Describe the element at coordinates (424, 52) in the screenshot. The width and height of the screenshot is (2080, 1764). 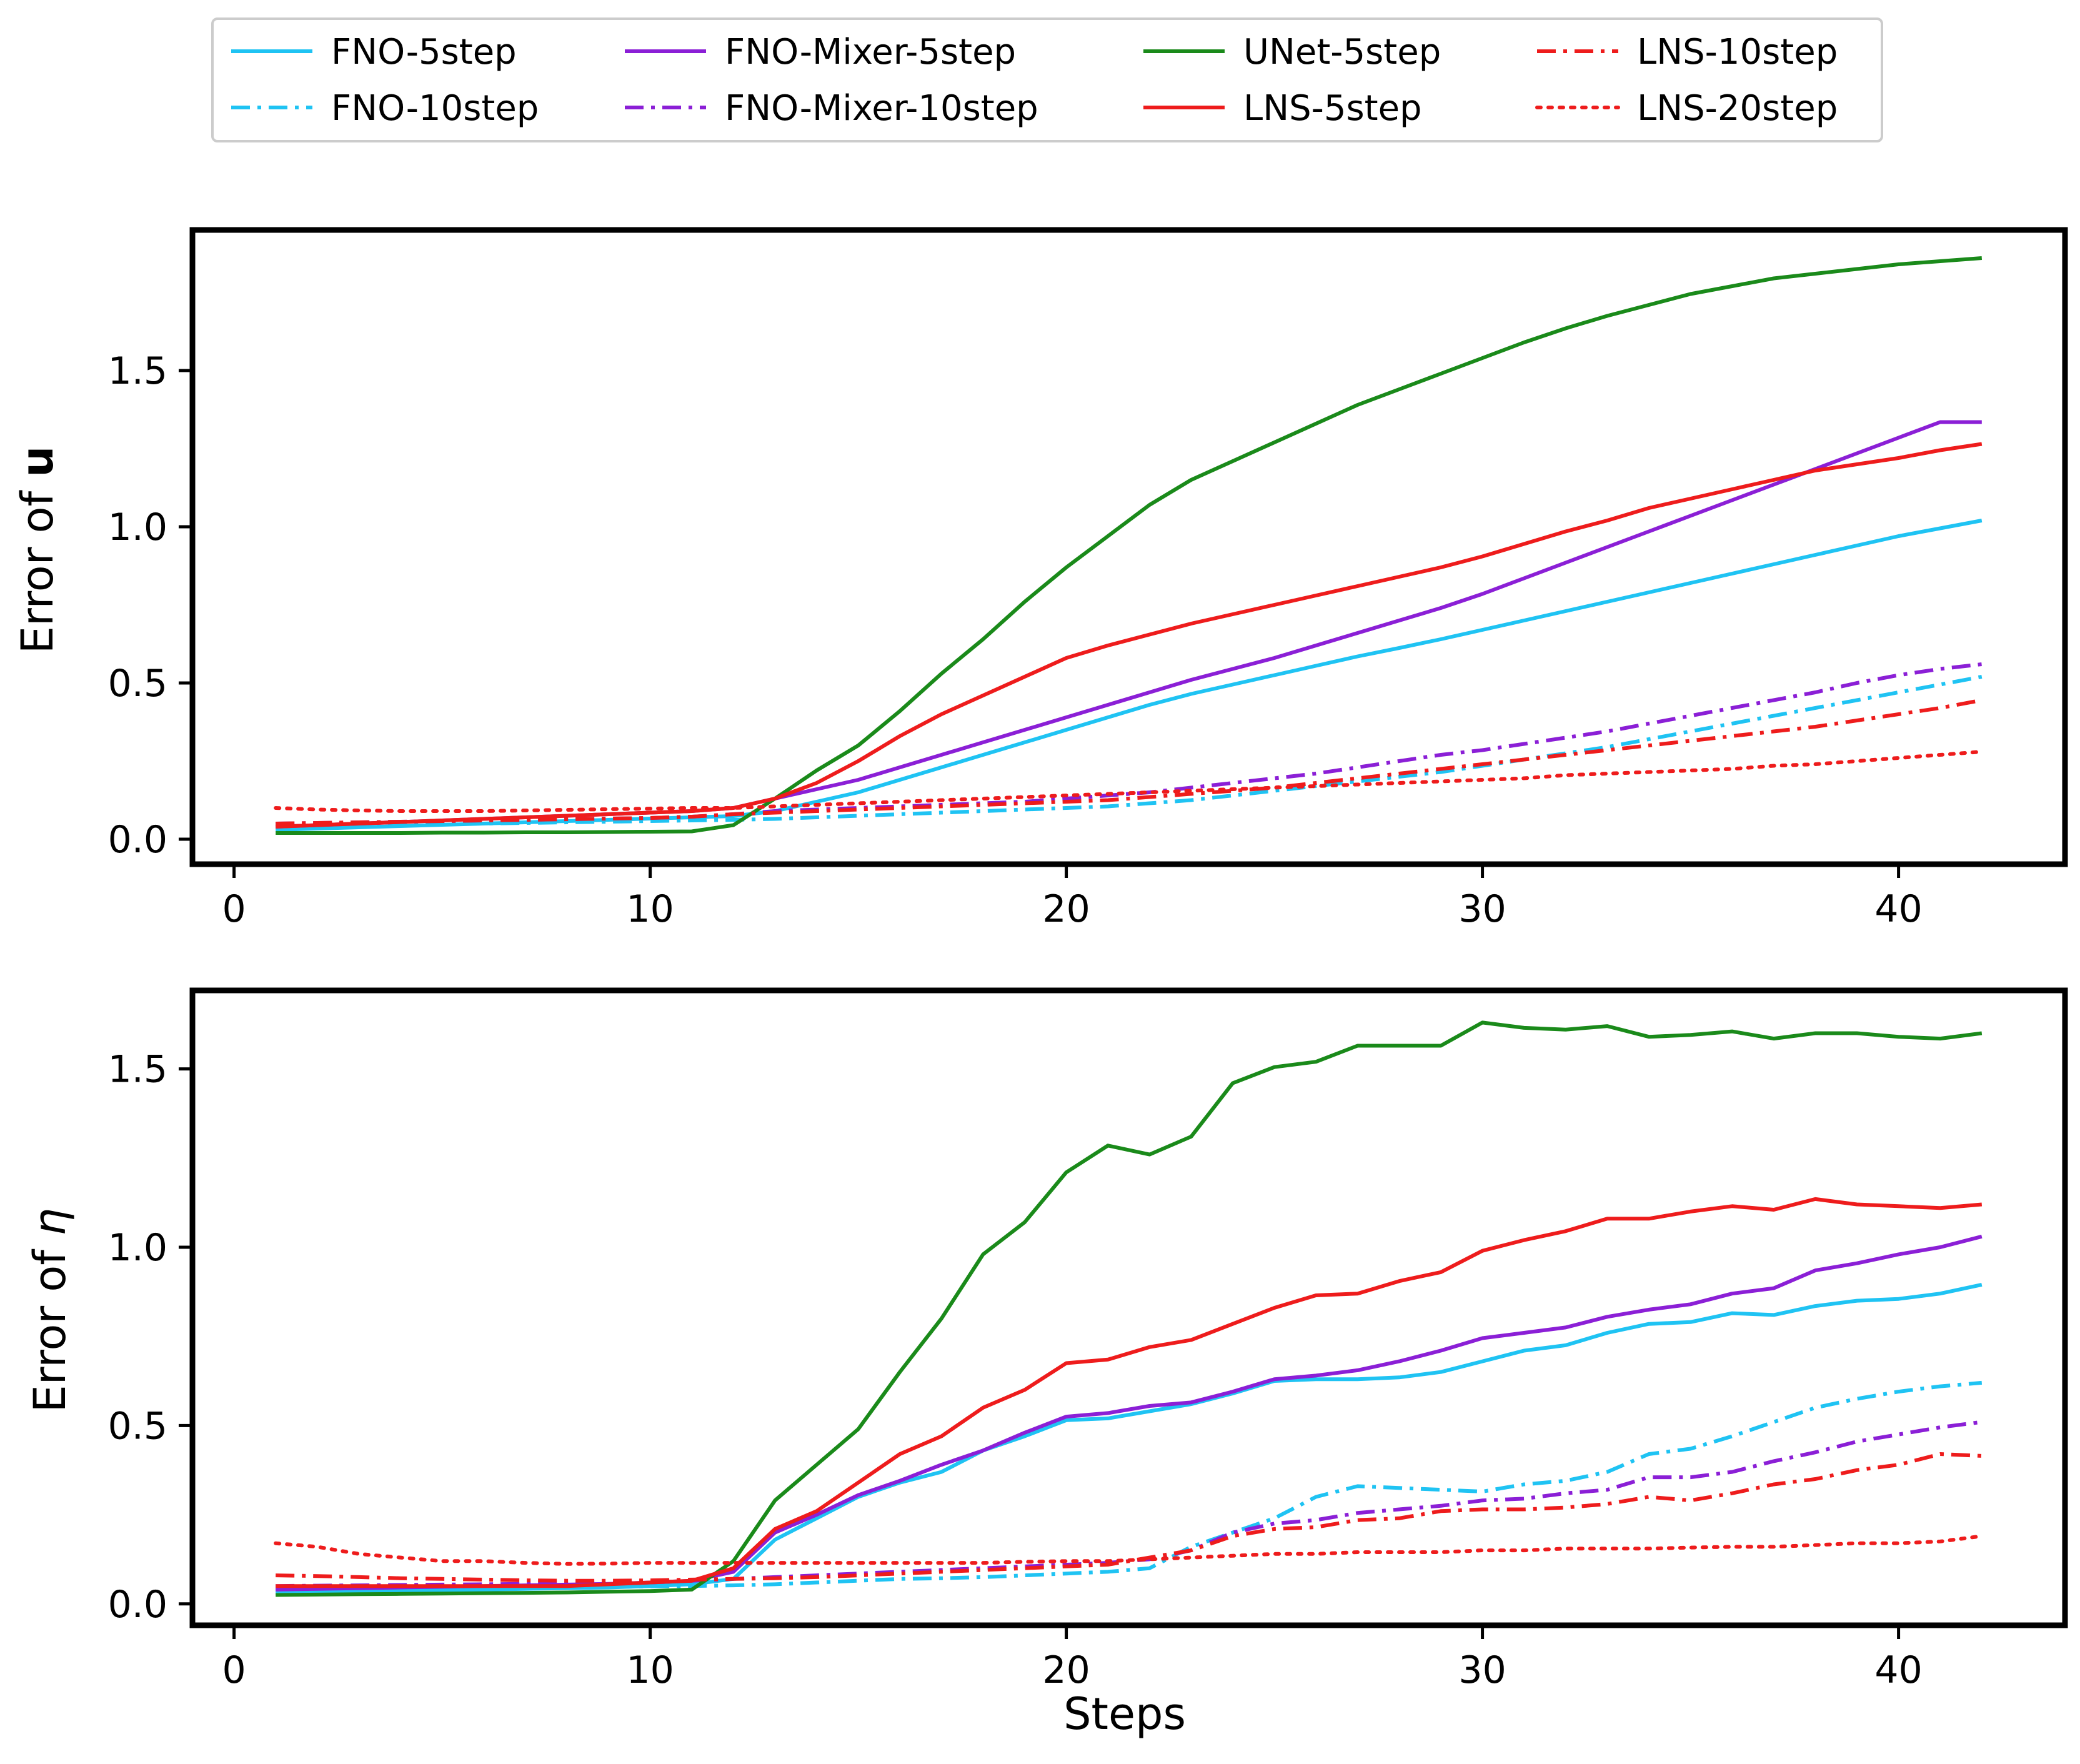
I see `legend-label-fno5: FNO-5step` at that location.